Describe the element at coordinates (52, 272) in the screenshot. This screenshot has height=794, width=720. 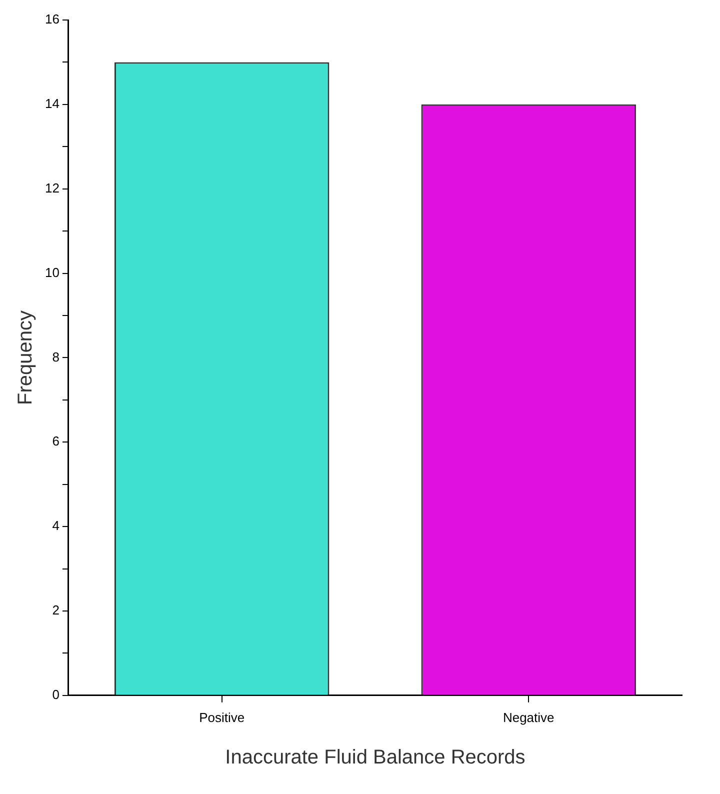
I see `y-tick-label: 10` at that location.